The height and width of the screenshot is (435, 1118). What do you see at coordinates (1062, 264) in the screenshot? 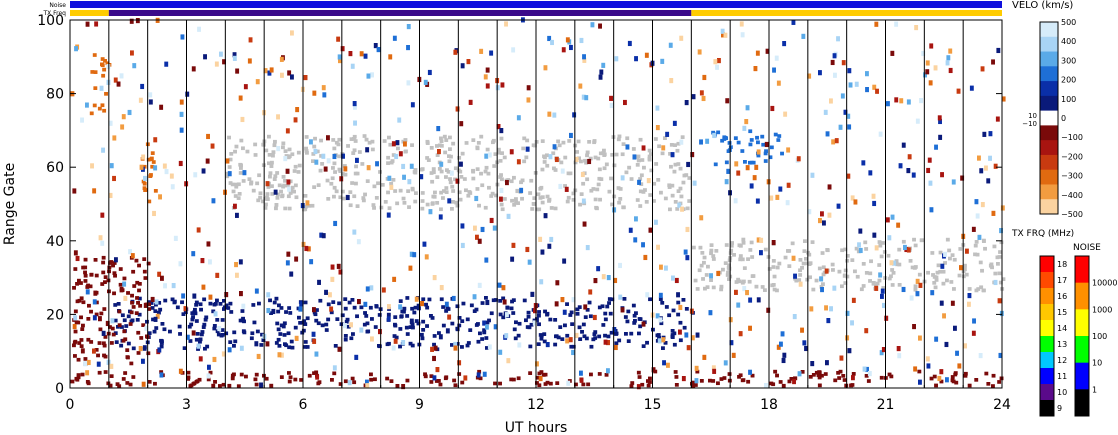
I see `txfreq-colorbar-tick-label: 18` at bounding box center [1062, 264].